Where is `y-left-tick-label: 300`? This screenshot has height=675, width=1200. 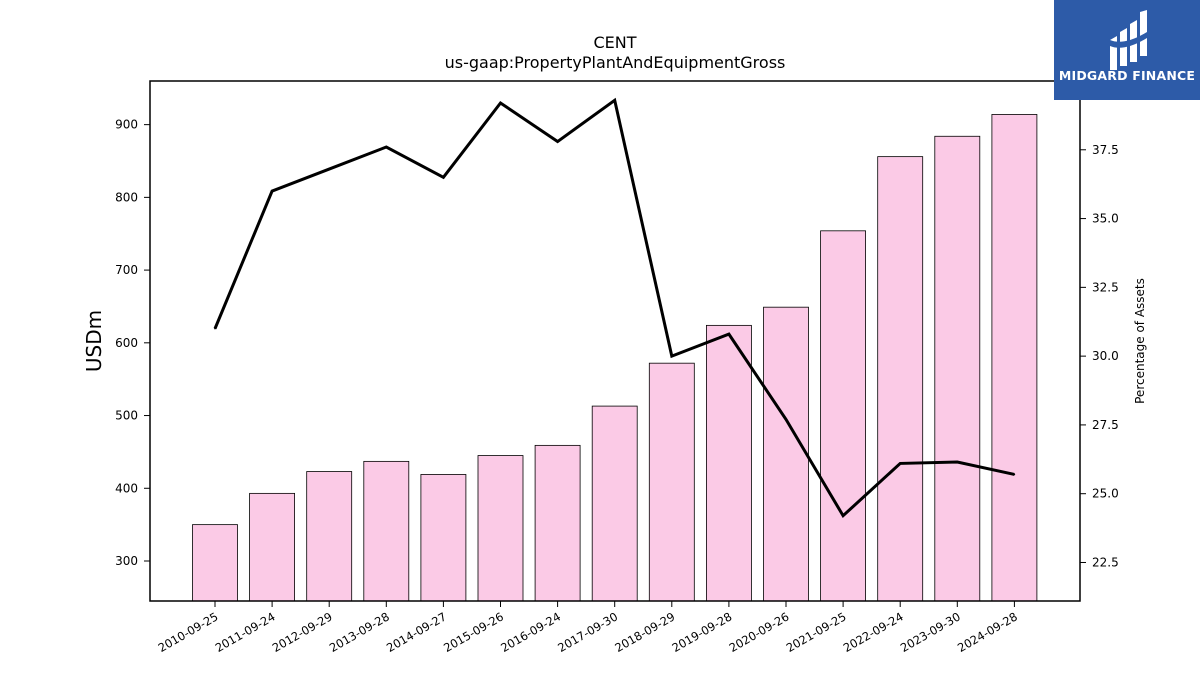 y-left-tick-label: 300 is located at coordinates (126, 561).